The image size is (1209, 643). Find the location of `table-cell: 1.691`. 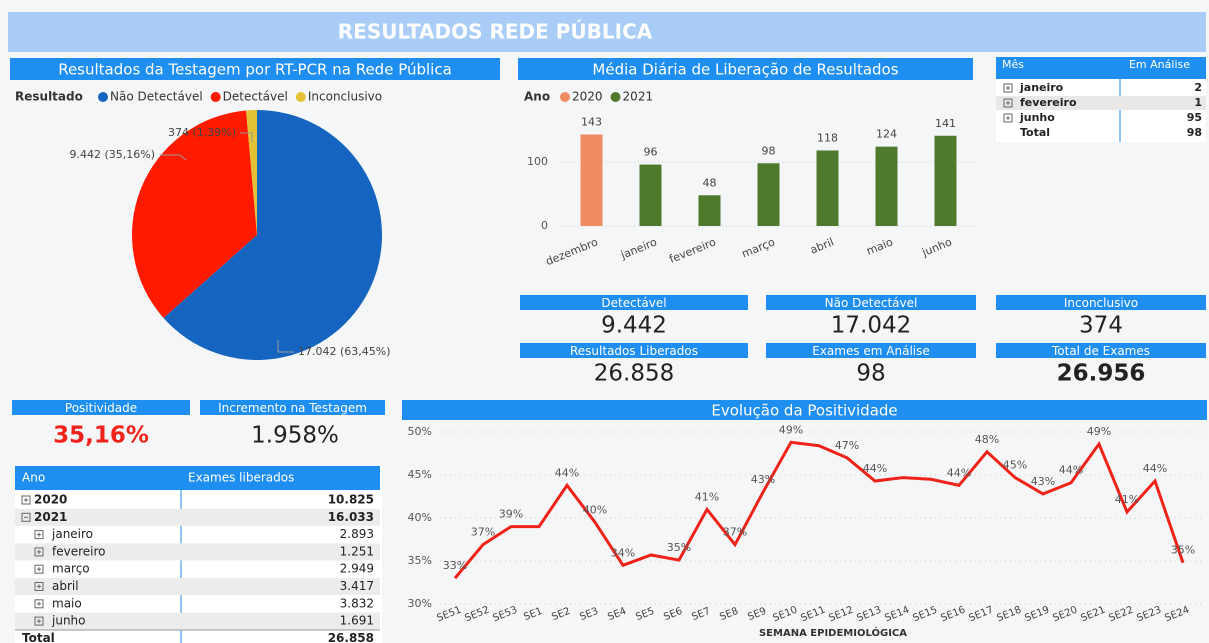

table-cell: 1.691 is located at coordinates (357, 621).